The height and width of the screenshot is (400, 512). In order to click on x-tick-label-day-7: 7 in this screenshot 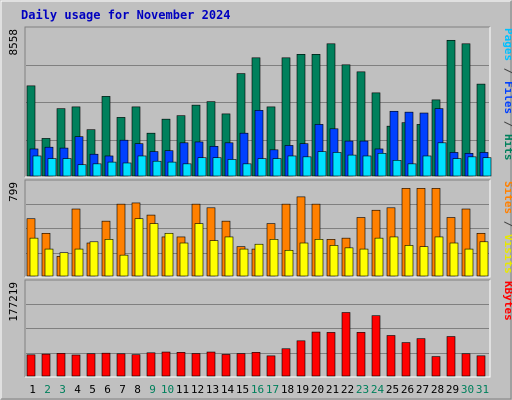, I will do `click(122, 389)`.